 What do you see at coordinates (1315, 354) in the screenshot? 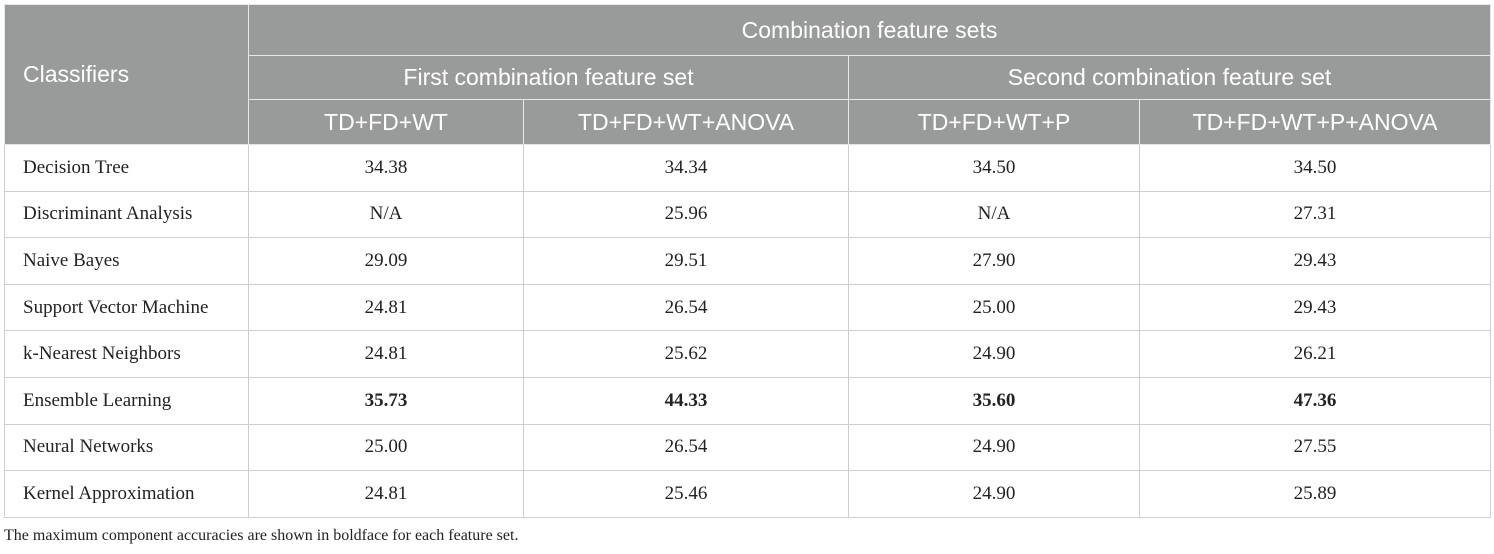
I see `cell: 26.21` at bounding box center [1315, 354].